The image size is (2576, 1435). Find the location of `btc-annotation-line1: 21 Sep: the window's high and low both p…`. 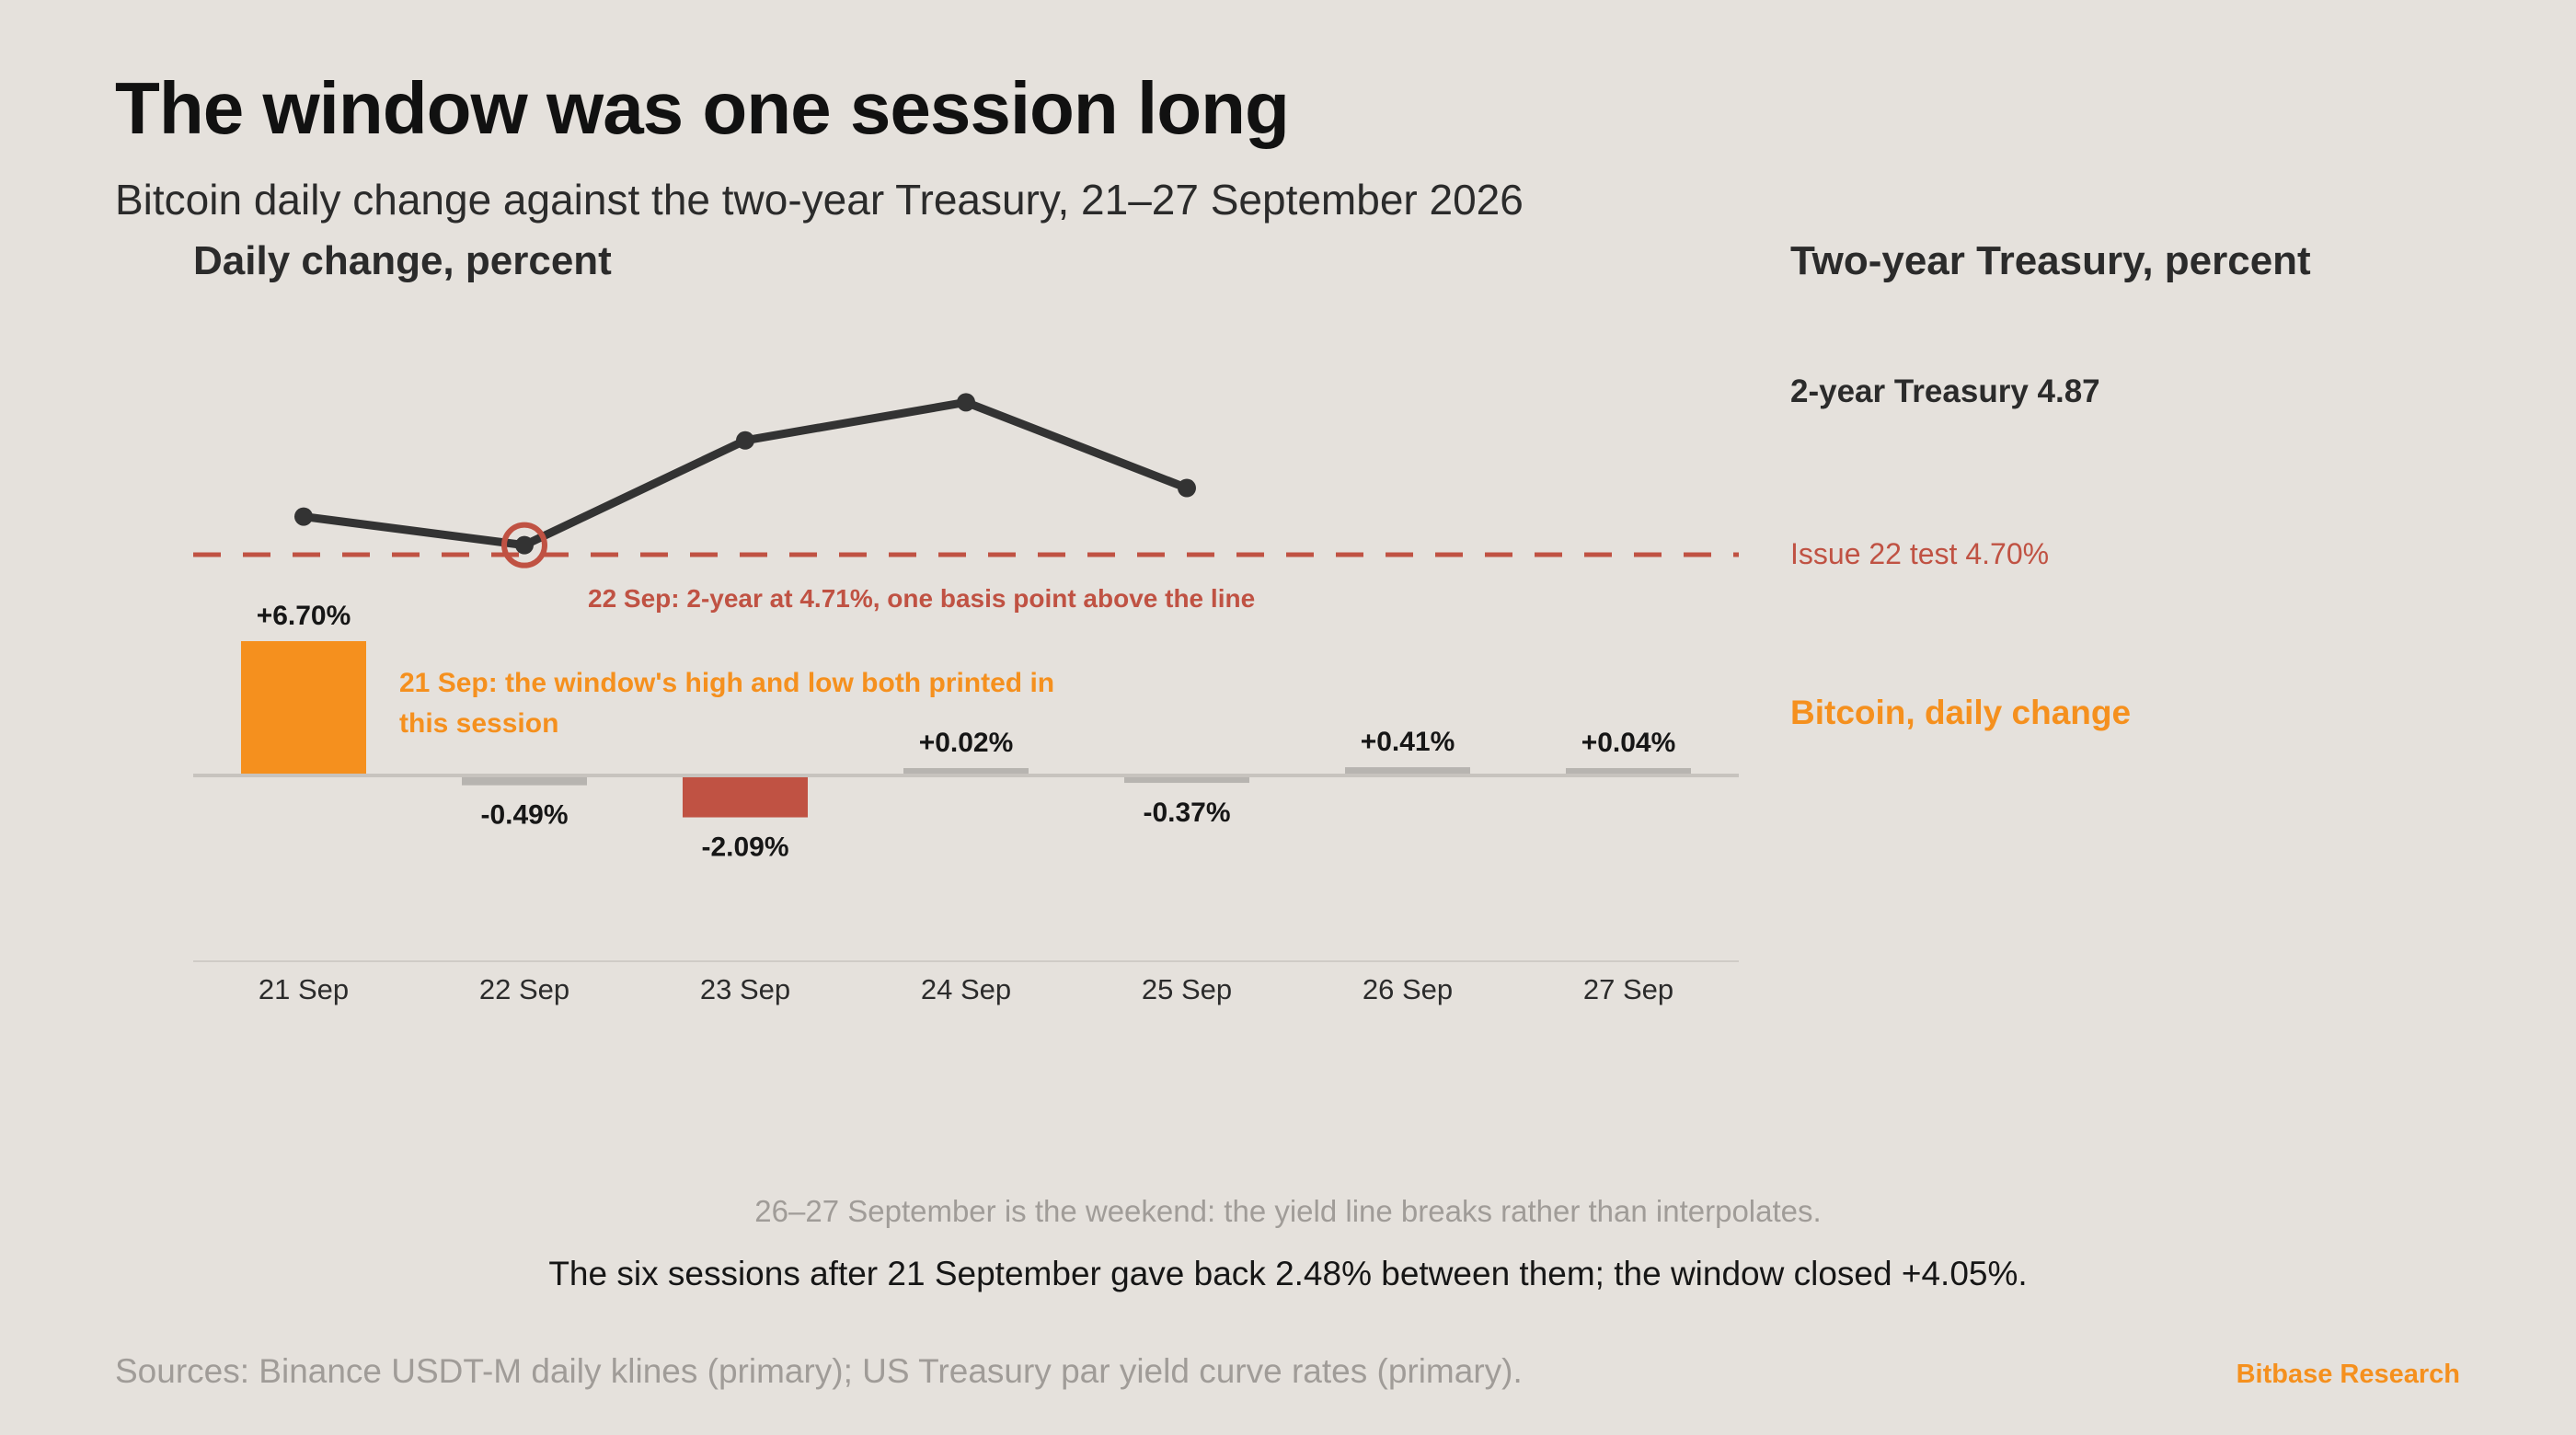

btc-annotation-line1: 21 Sep: the window's high and low both p… is located at coordinates (726, 683).